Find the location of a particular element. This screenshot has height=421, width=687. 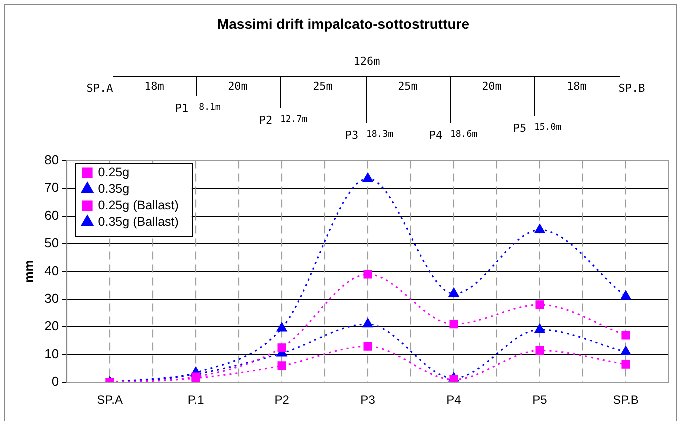

x-tick-label: P5 is located at coordinates (540, 400).